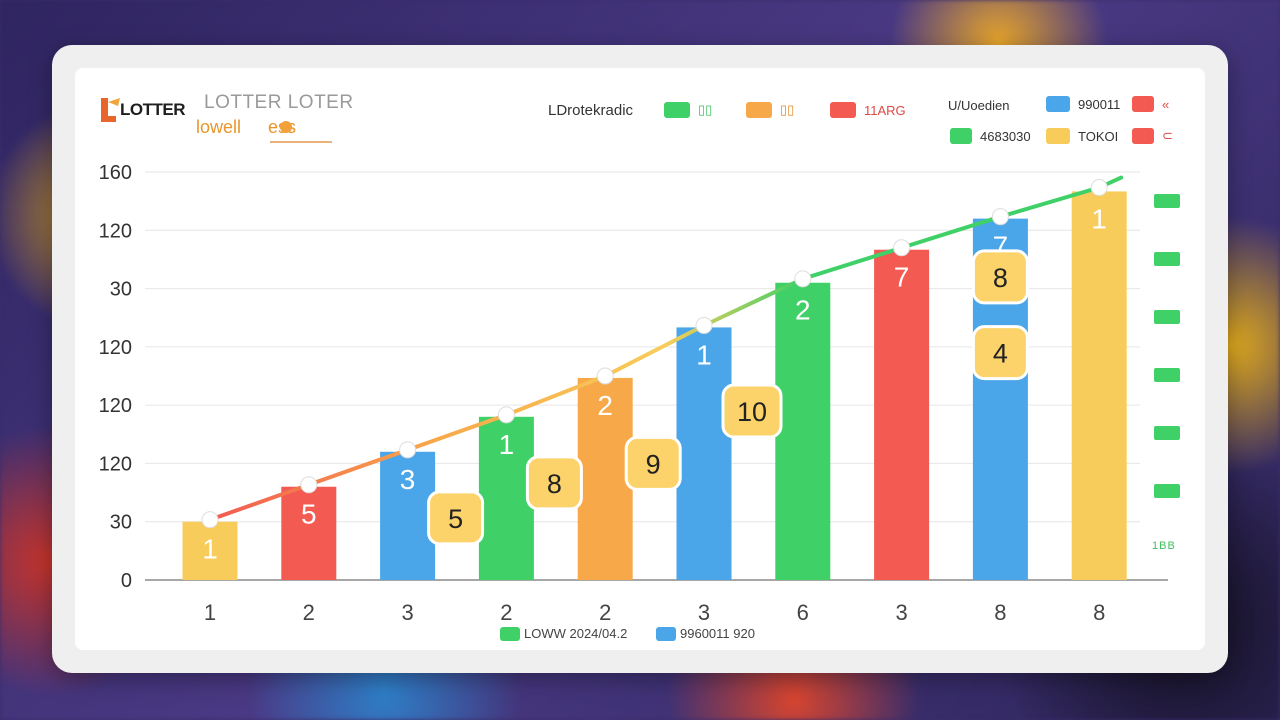 The width and height of the screenshot is (1280, 720). What do you see at coordinates (1058, 104) in the screenshot?
I see `legend-swatch-blue` at bounding box center [1058, 104].